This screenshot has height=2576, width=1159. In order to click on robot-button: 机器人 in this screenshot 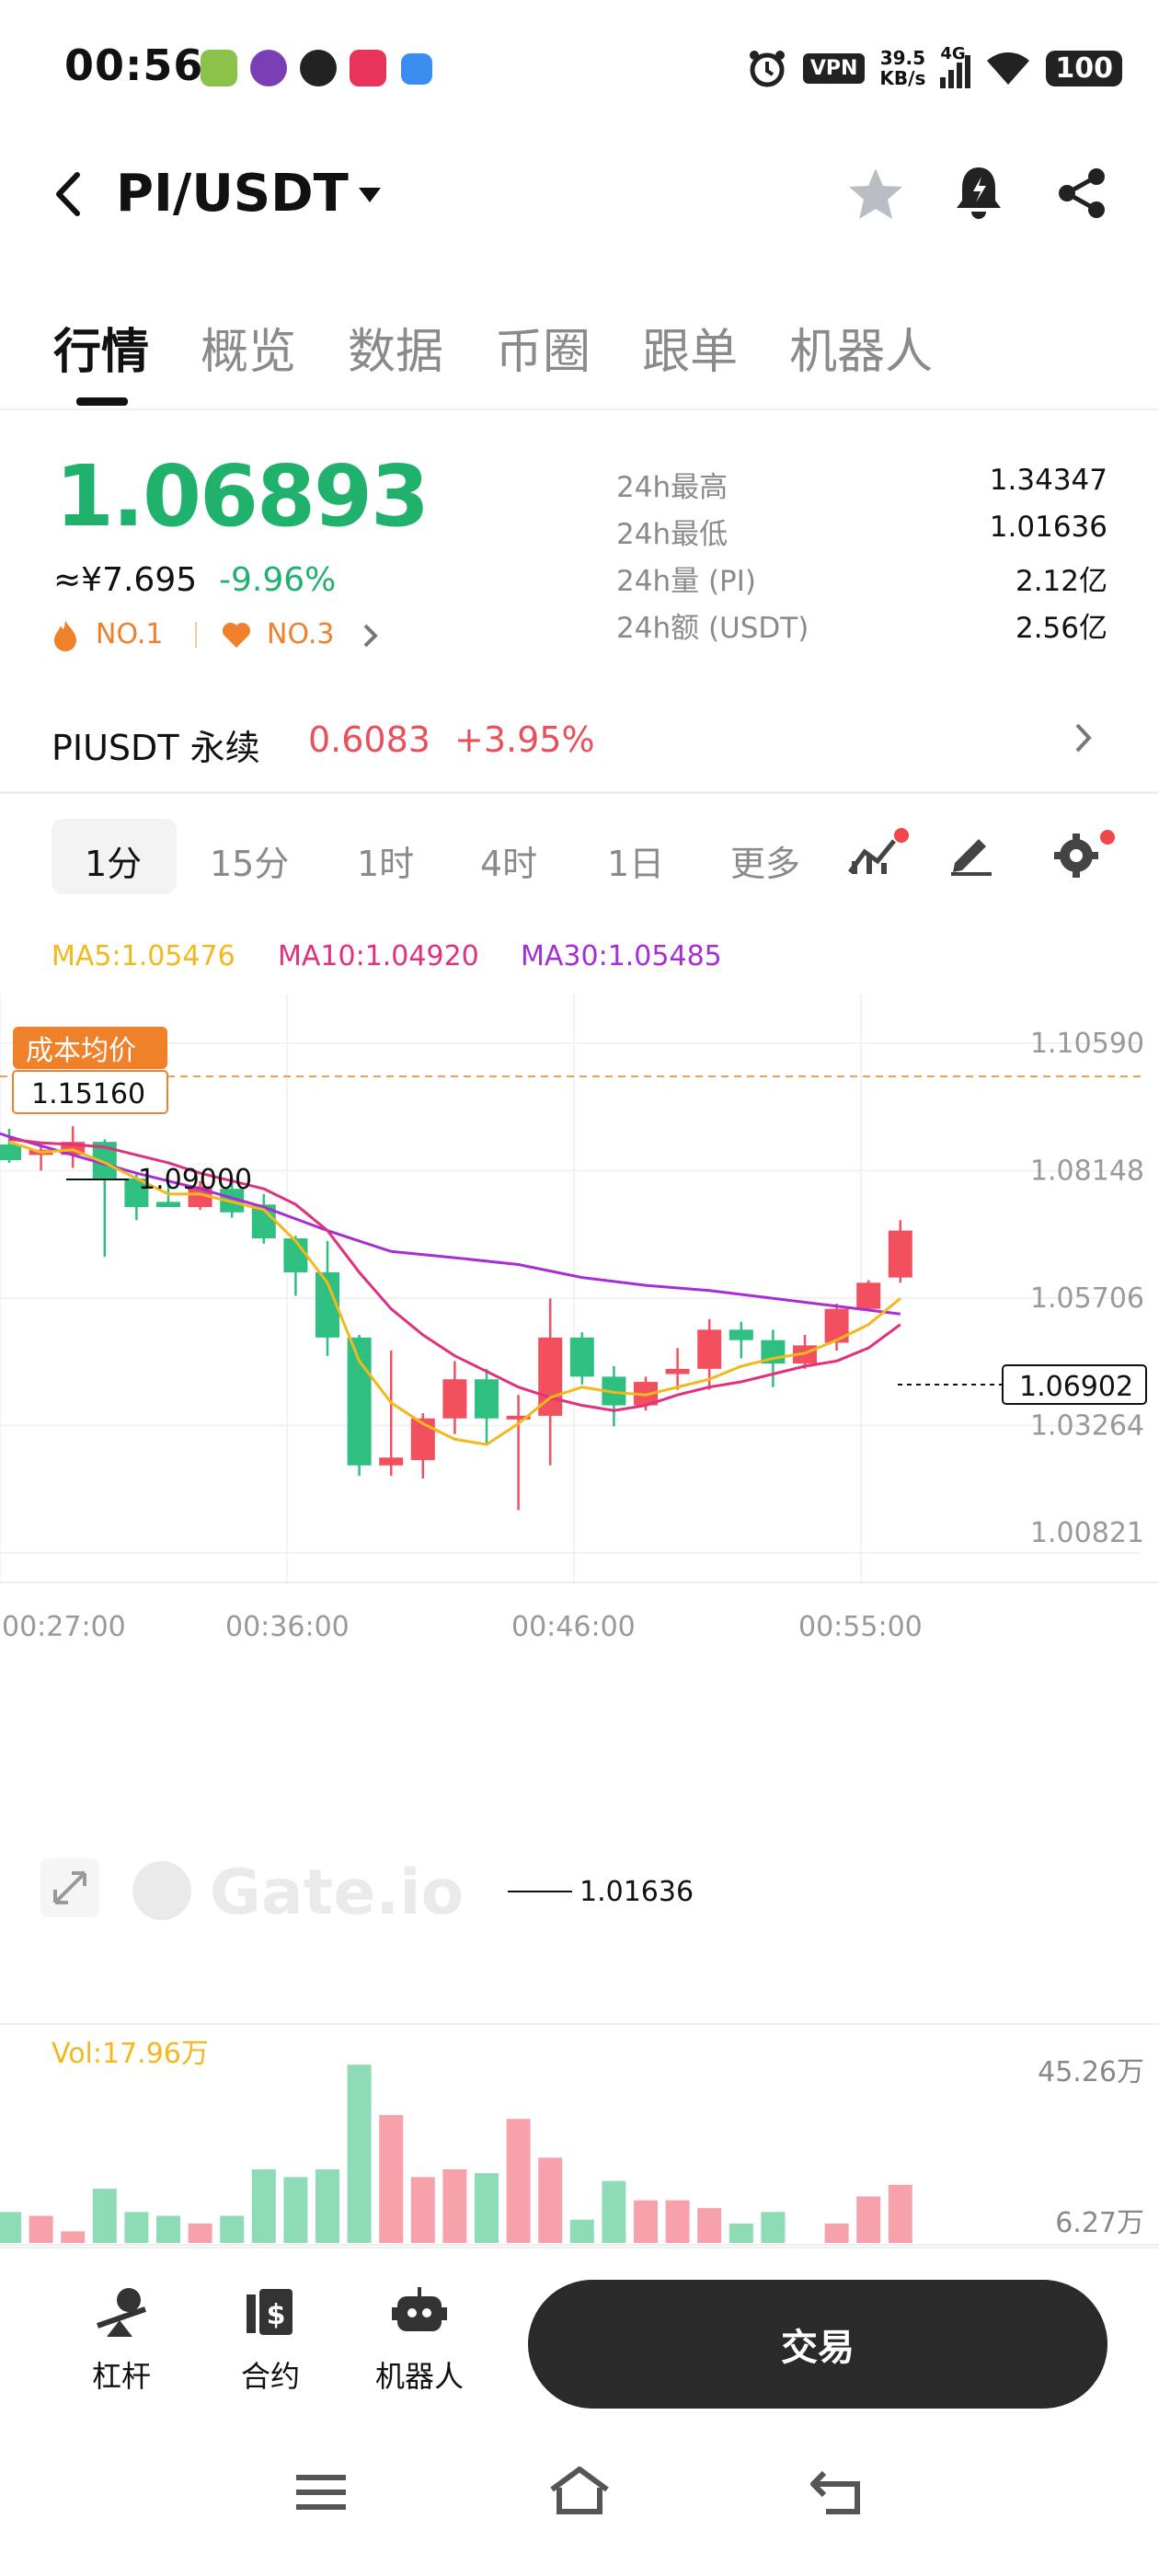, I will do `click(419, 2340)`.